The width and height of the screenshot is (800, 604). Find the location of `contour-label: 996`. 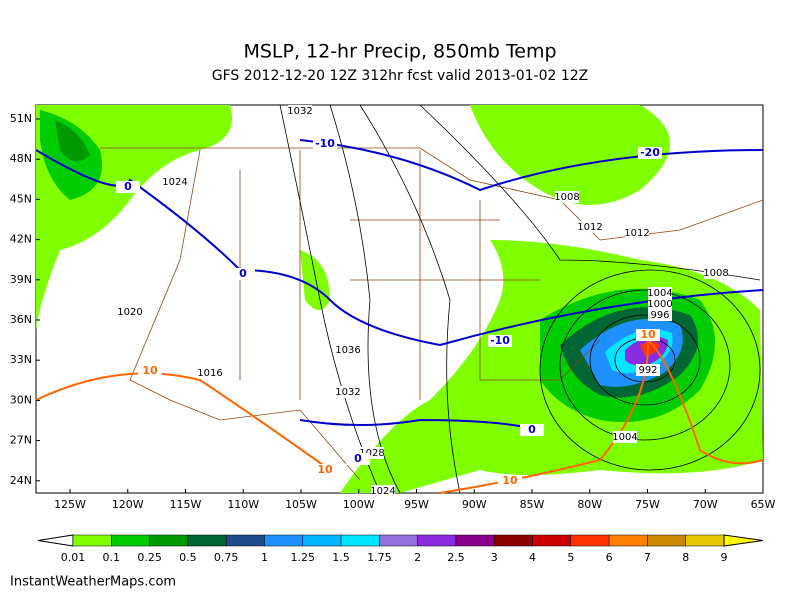

contour-label: 996 is located at coordinates (659, 315).